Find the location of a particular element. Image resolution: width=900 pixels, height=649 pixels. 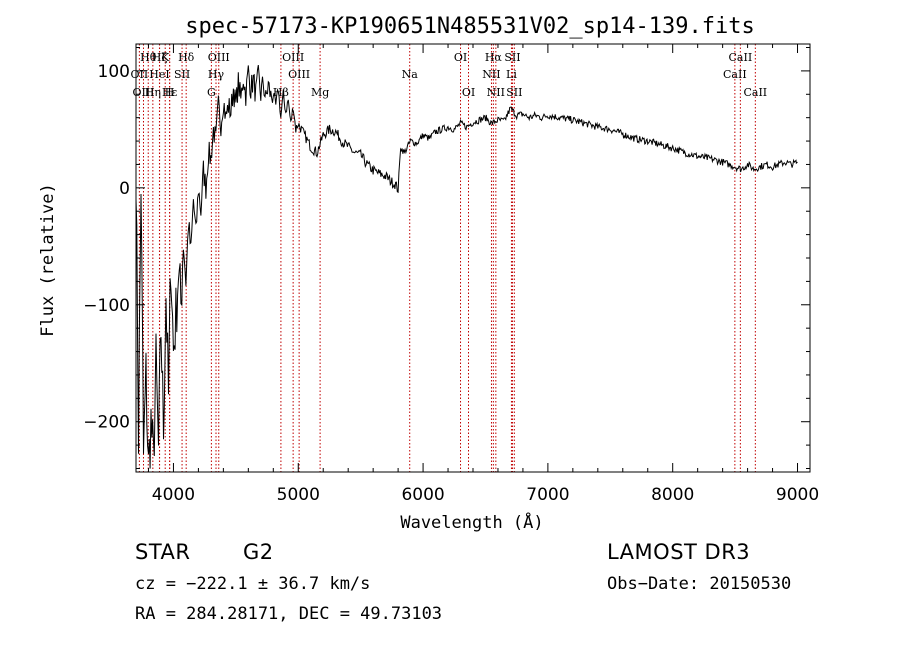

y-tick-label: 0 is located at coordinates (124, 189).